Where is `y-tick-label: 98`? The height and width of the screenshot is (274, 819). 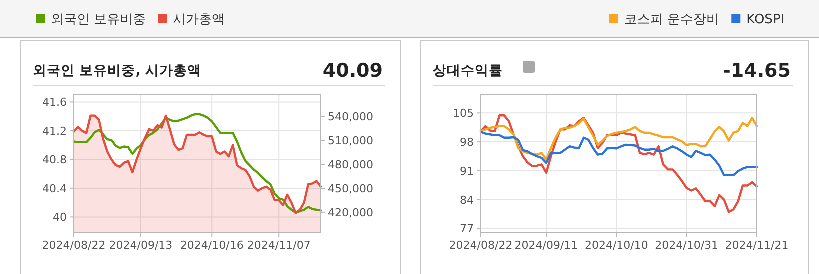 y-tick-label: 98 is located at coordinates (467, 143).